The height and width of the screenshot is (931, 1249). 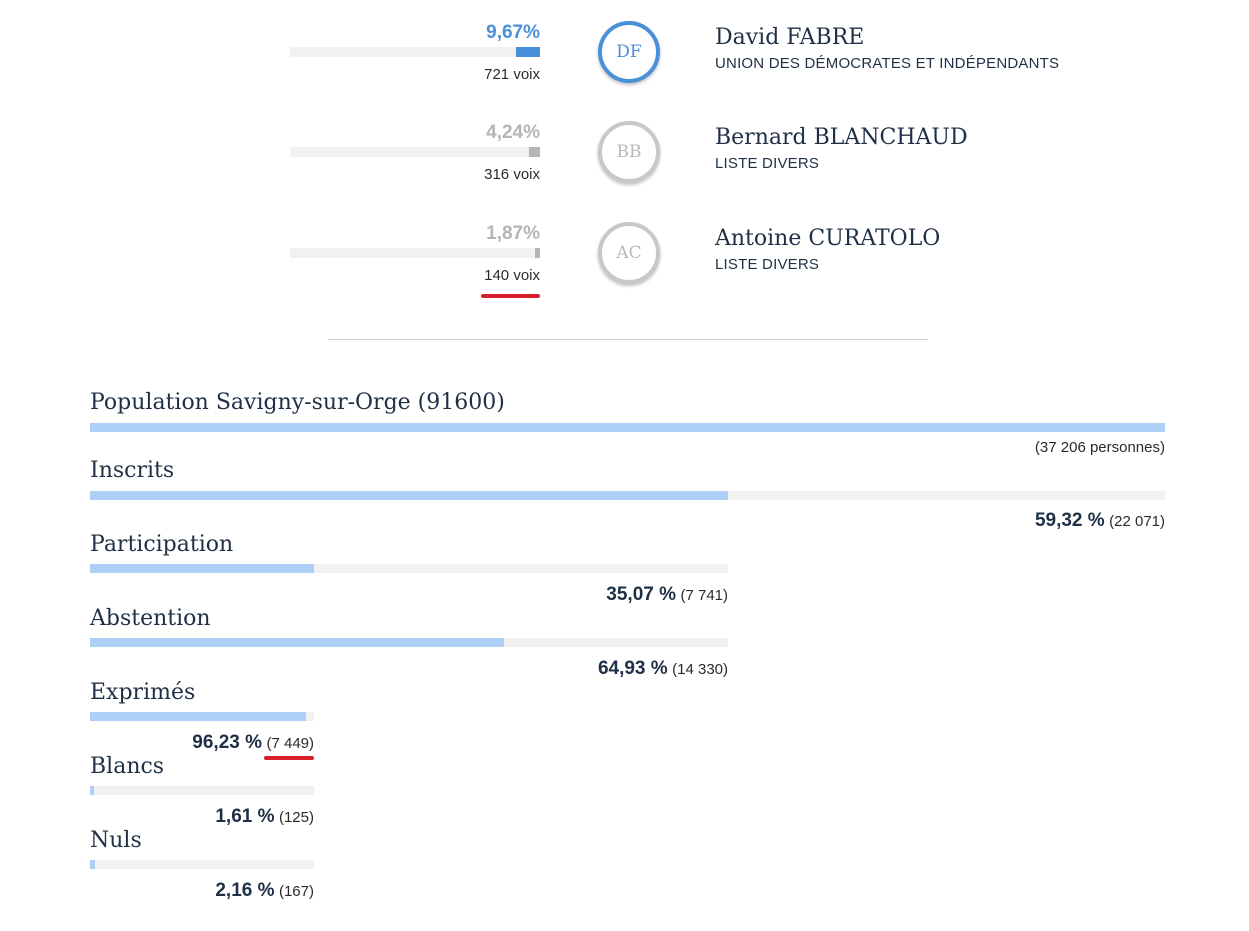 I want to click on stat-inscrits: Inscrits 59,32 % (22 071), so click(x=627, y=495).